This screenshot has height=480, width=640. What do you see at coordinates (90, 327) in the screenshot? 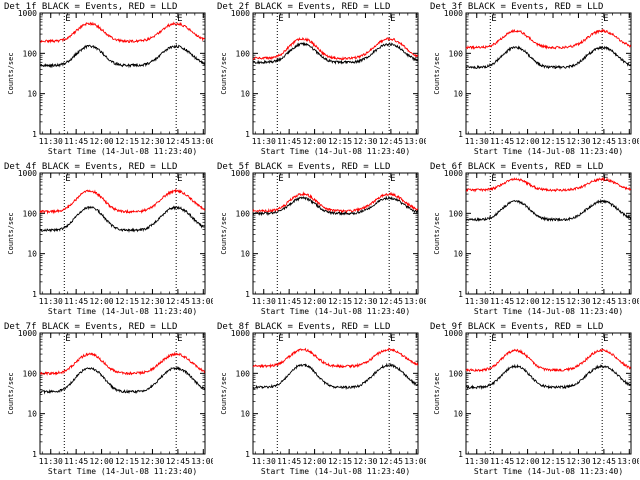
I see `panel-title: Det 7f BLACK = Events, RED = LLD` at bounding box center [90, 327].